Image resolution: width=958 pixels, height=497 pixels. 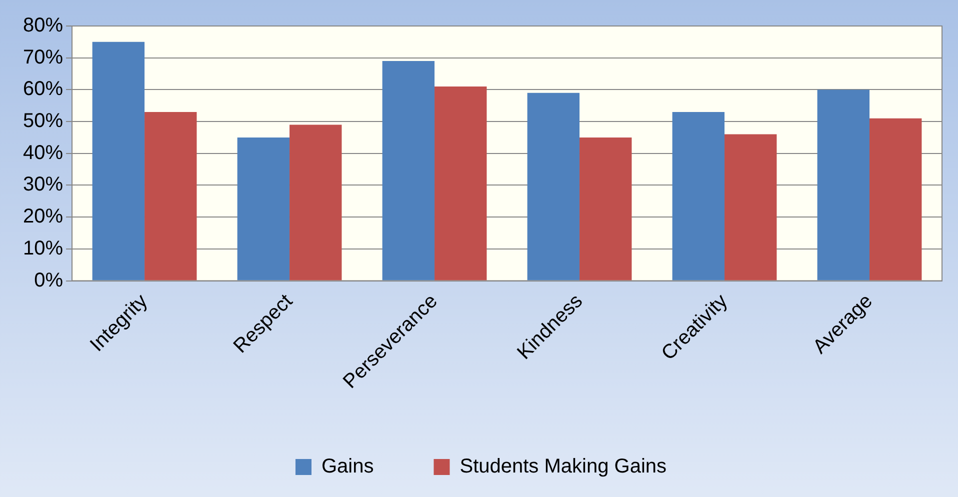 I want to click on y-tick-label: 10%, so click(x=43, y=248).